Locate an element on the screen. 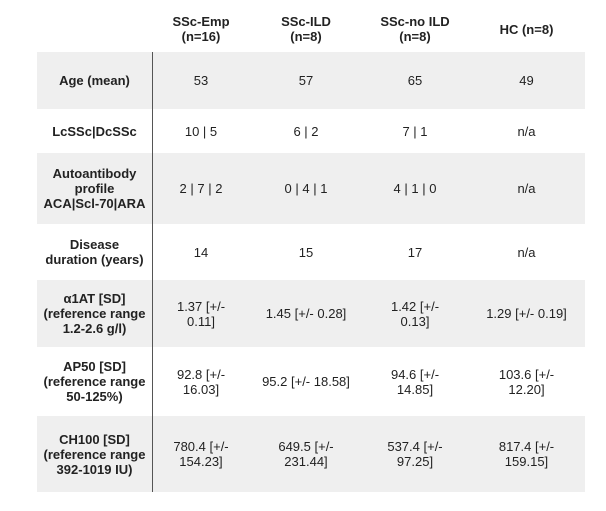  table-row-disease-duration: Disease duration (years) 14 15 17 n/a is located at coordinates (311, 252).